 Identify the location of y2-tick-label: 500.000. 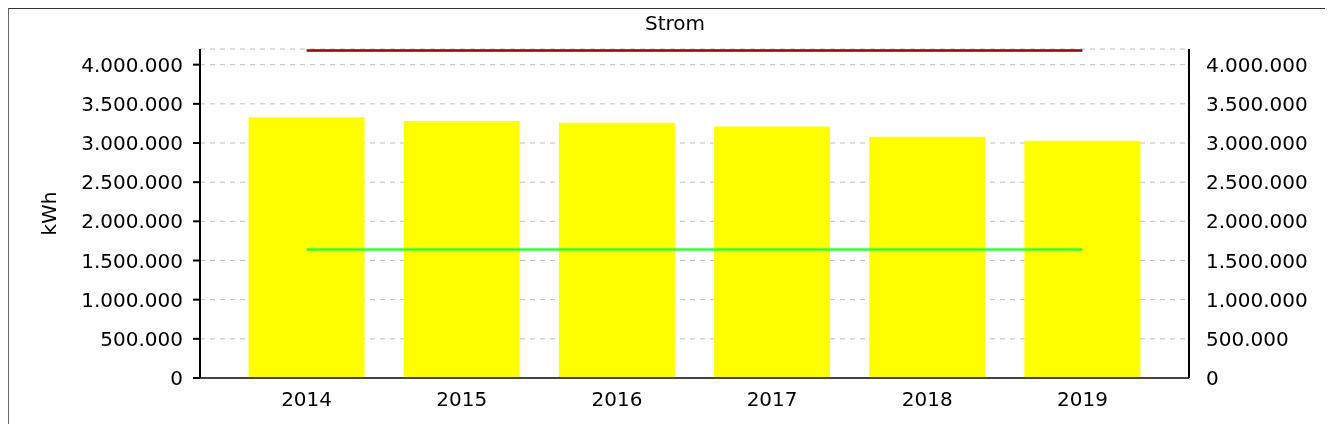
(1247, 338).